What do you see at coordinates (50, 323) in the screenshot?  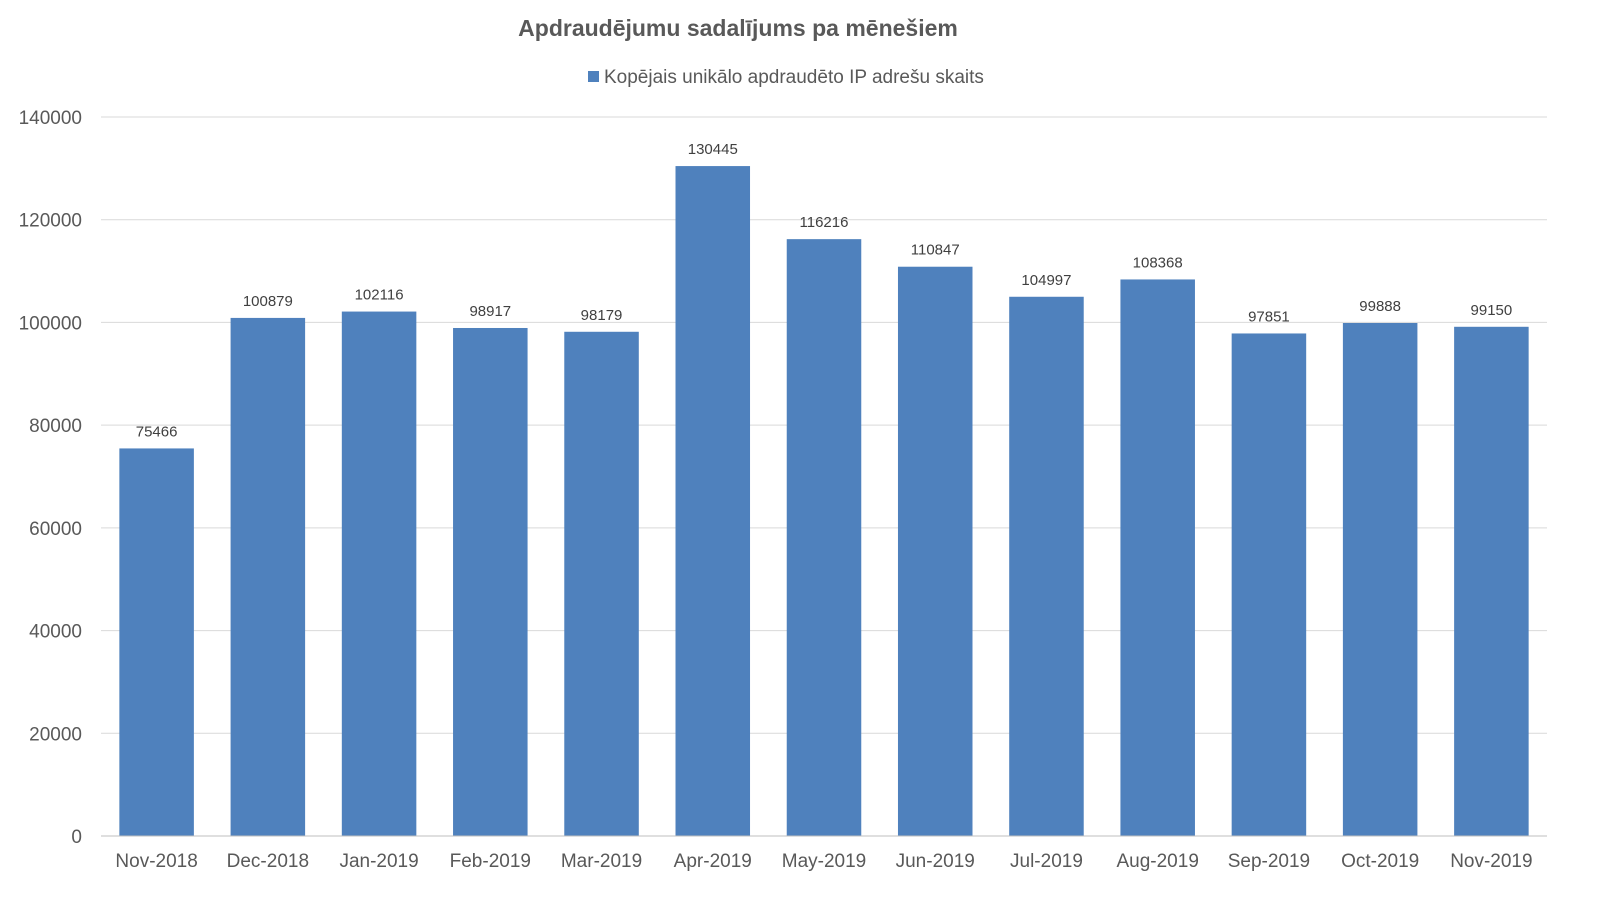 I see `y-tick-label: 100000` at bounding box center [50, 323].